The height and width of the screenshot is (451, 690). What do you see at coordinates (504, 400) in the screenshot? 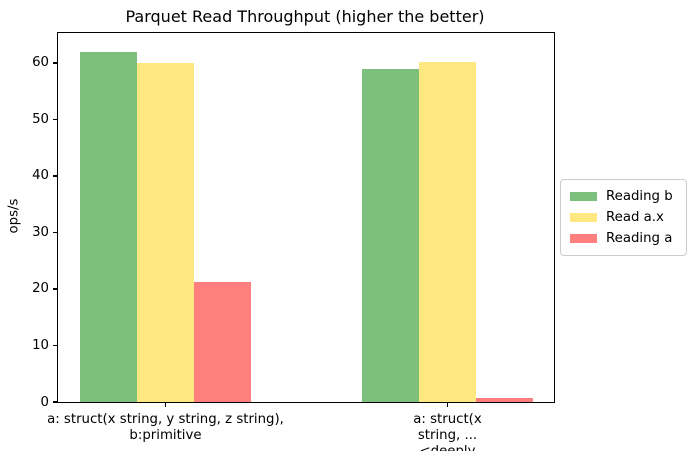
I see `bar-reading-a-group2` at bounding box center [504, 400].